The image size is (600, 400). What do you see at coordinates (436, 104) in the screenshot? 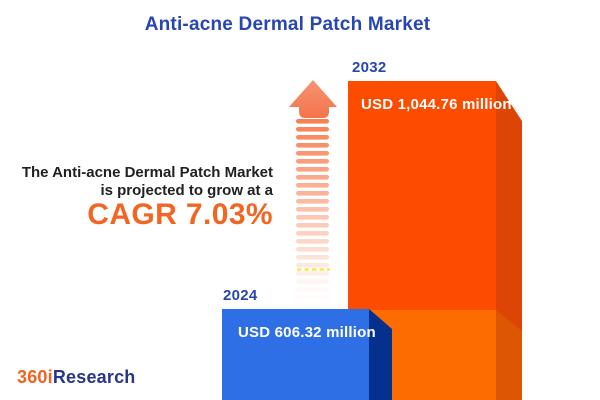
I see `bar-value-2032: USD 1,044.76 million` at bounding box center [436, 104].